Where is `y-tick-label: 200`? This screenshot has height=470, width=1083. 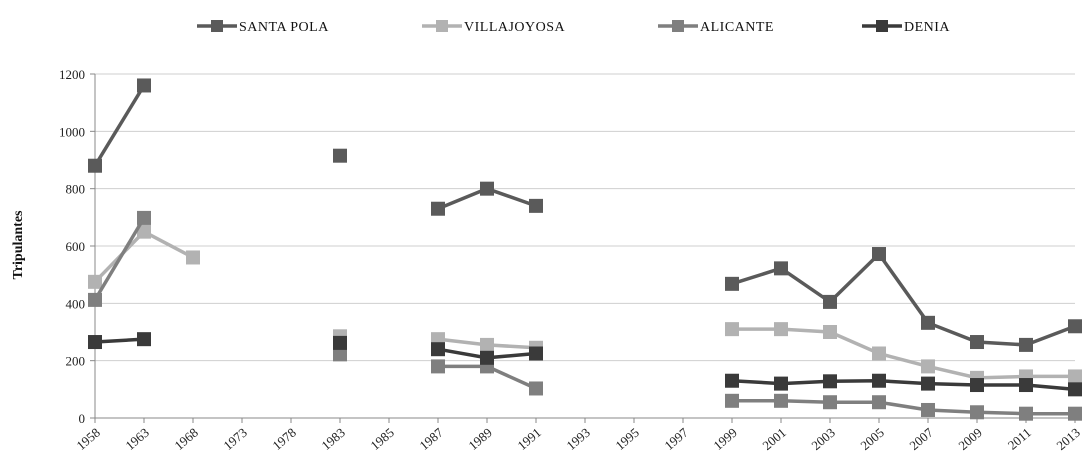 y-tick-label: 200 is located at coordinates (76, 361).